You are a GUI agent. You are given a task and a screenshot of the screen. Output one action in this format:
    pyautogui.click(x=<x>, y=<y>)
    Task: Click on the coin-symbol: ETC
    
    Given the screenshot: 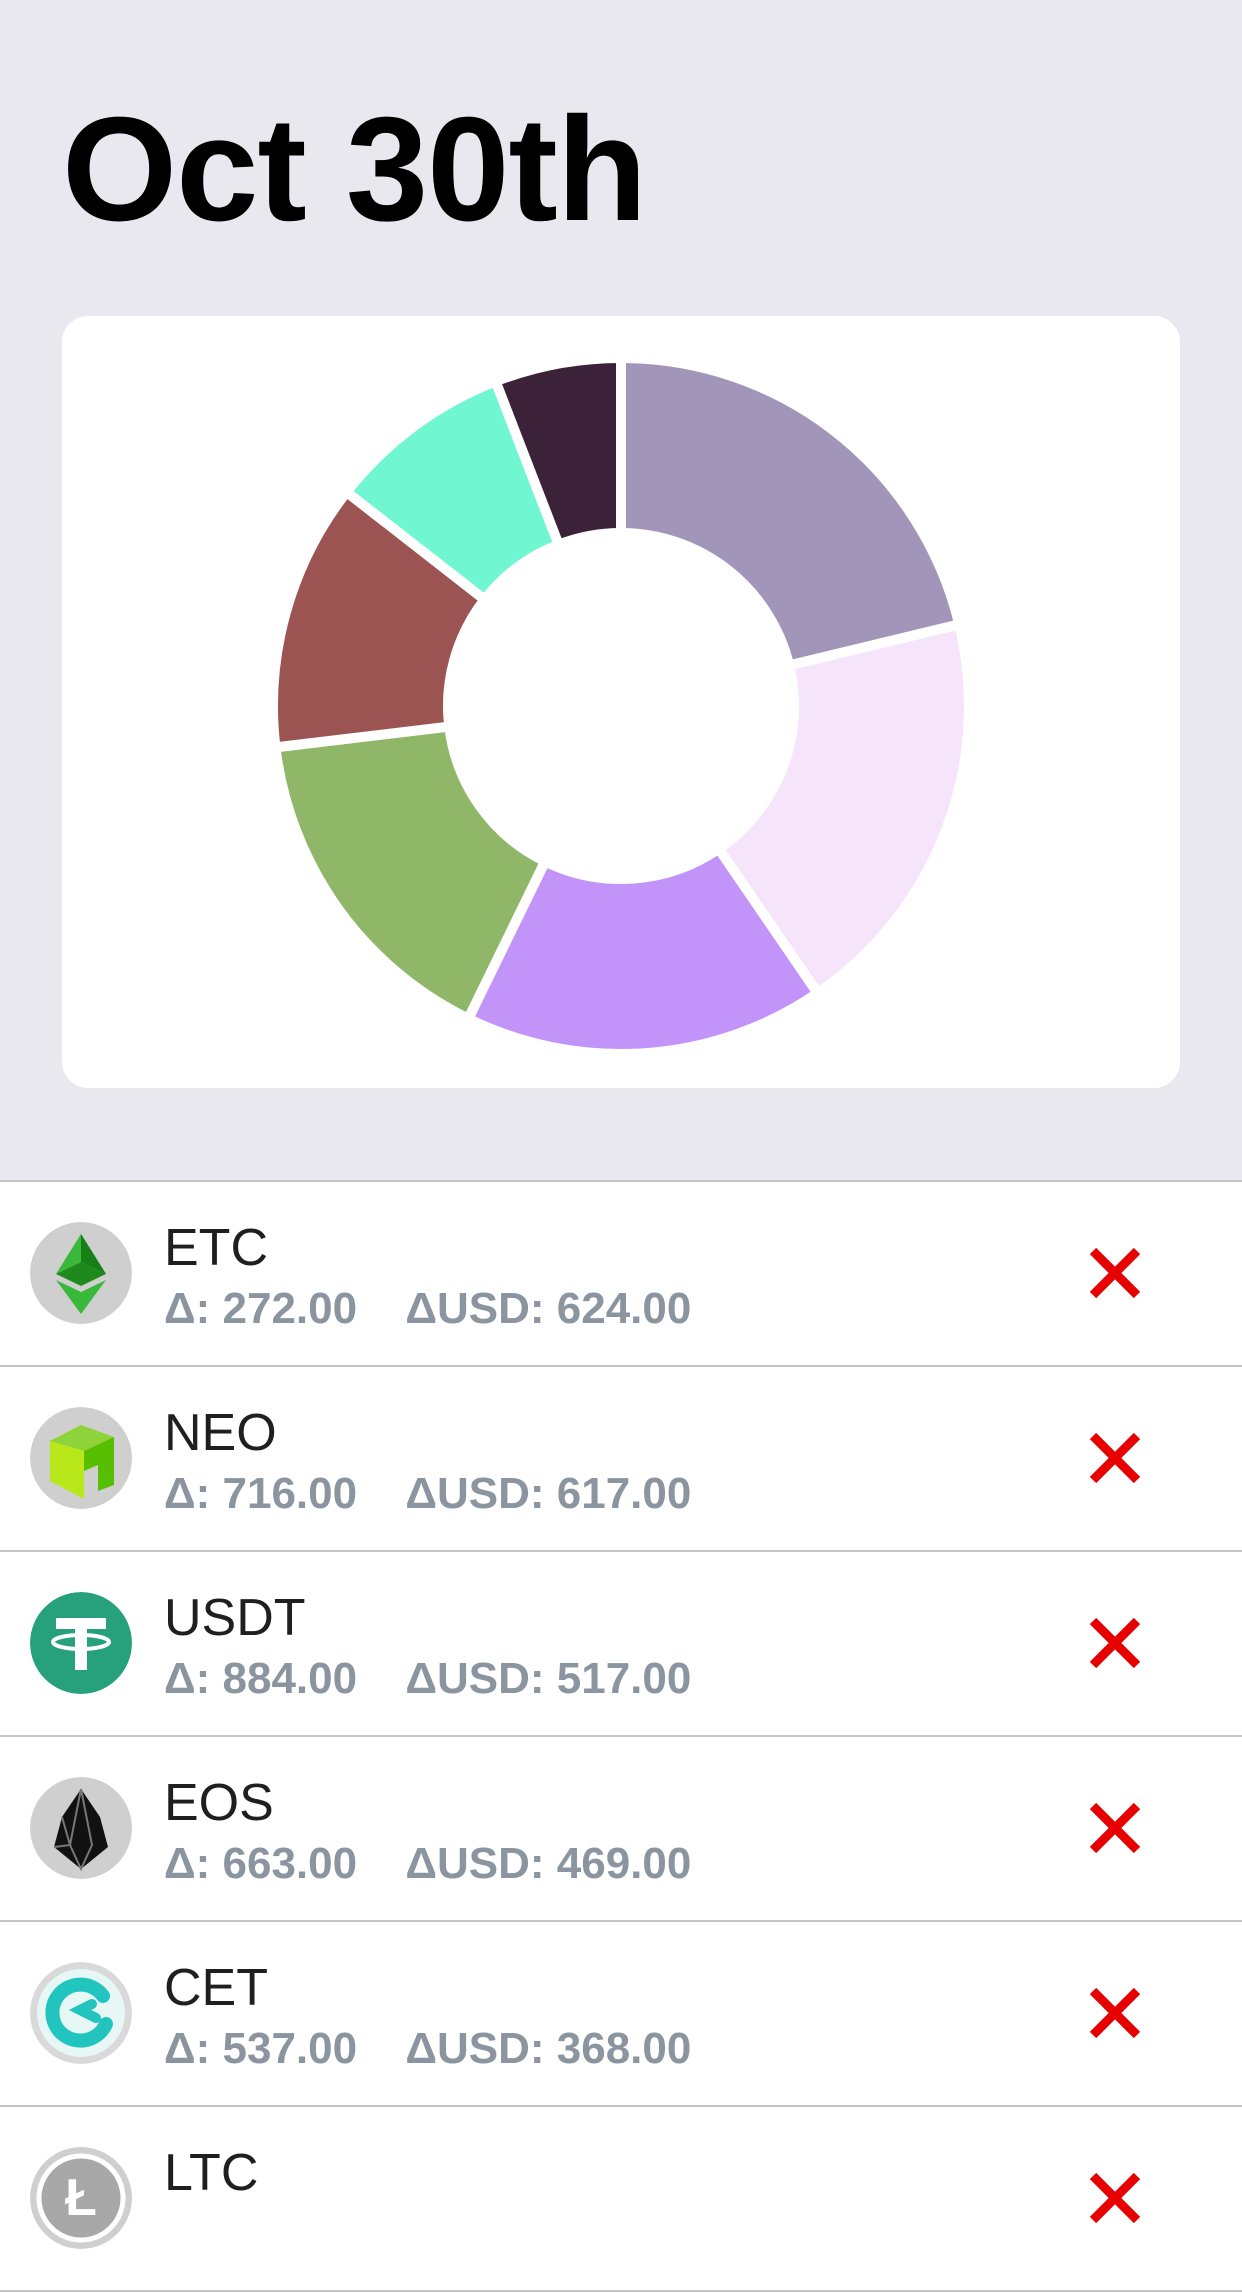 What is the action you would take?
    pyautogui.click(x=216, y=1248)
    